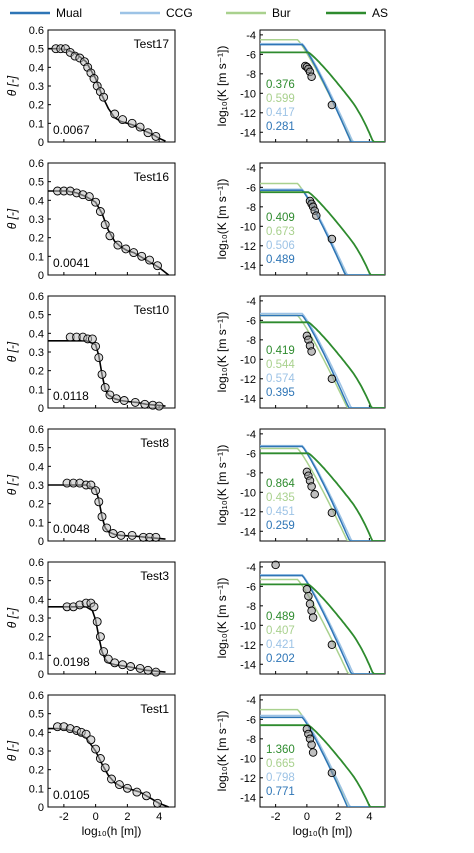  What do you see at coordinates (280, 484) in the screenshot?
I see `stat-value-as: 0.864` at bounding box center [280, 484].